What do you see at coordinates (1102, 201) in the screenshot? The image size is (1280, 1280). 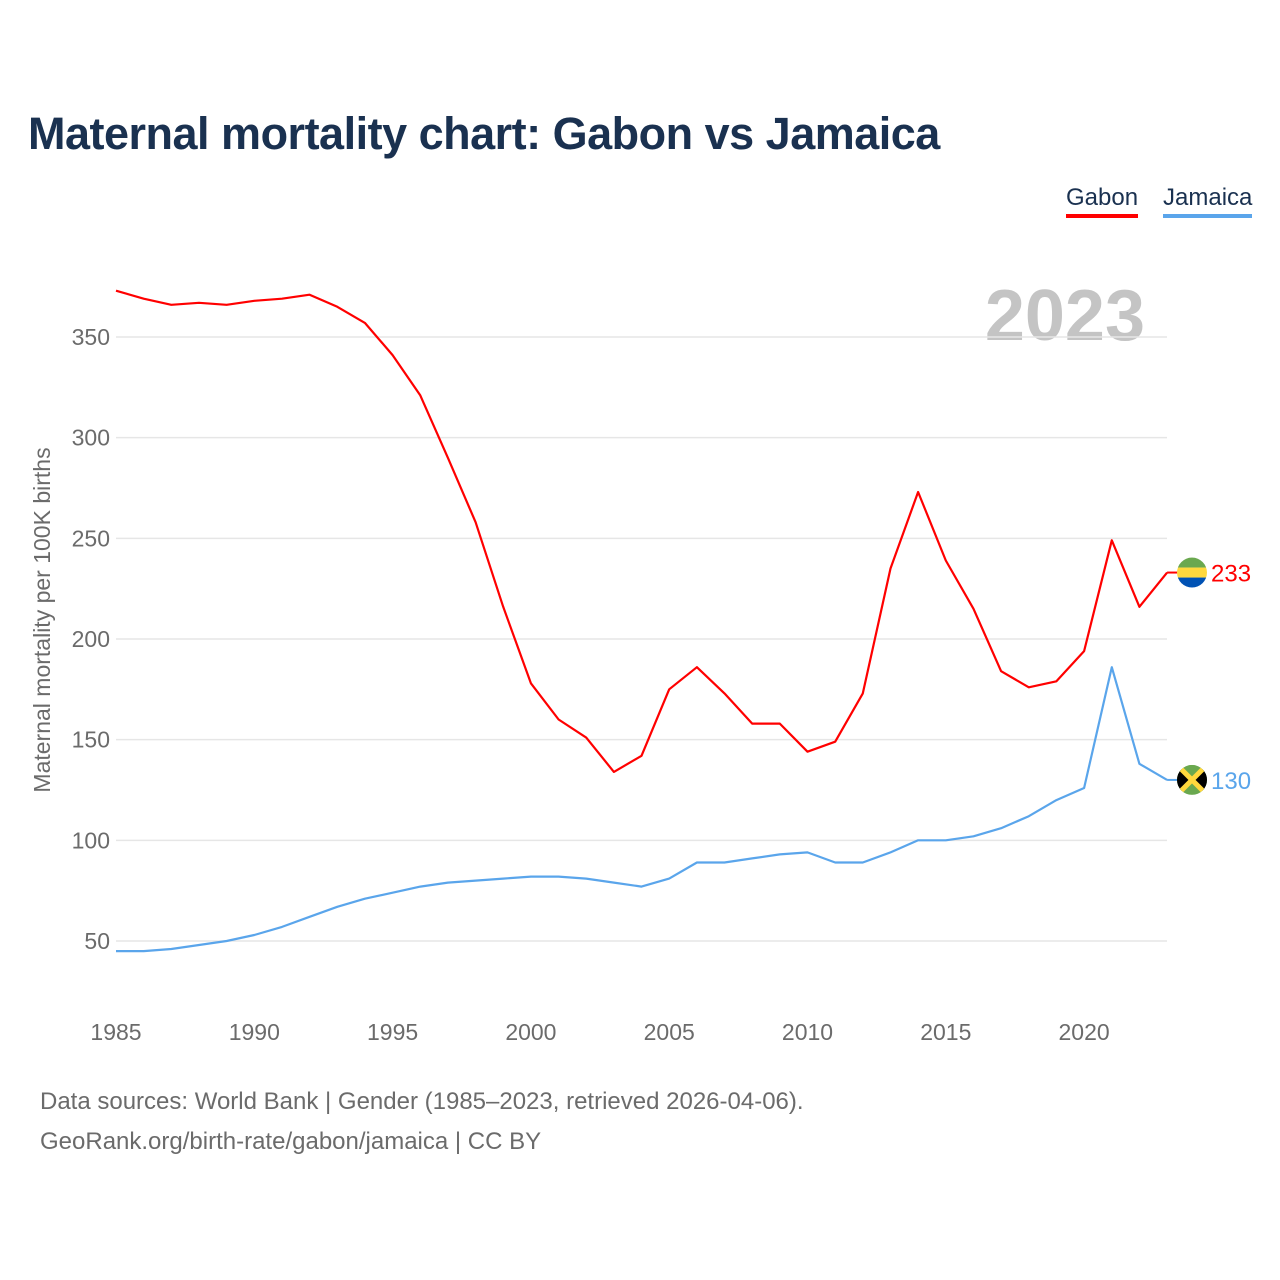 I see `legend-gabon: Gabon` at bounding box center [1102, 201].